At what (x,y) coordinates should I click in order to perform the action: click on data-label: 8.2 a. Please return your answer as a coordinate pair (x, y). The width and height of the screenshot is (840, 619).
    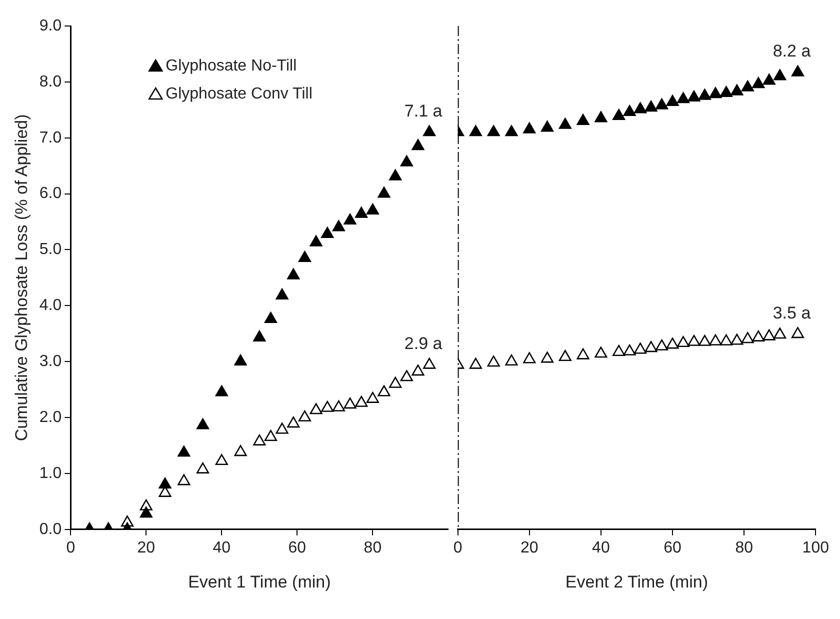
    Looking at the image, I should click on (792, 51).